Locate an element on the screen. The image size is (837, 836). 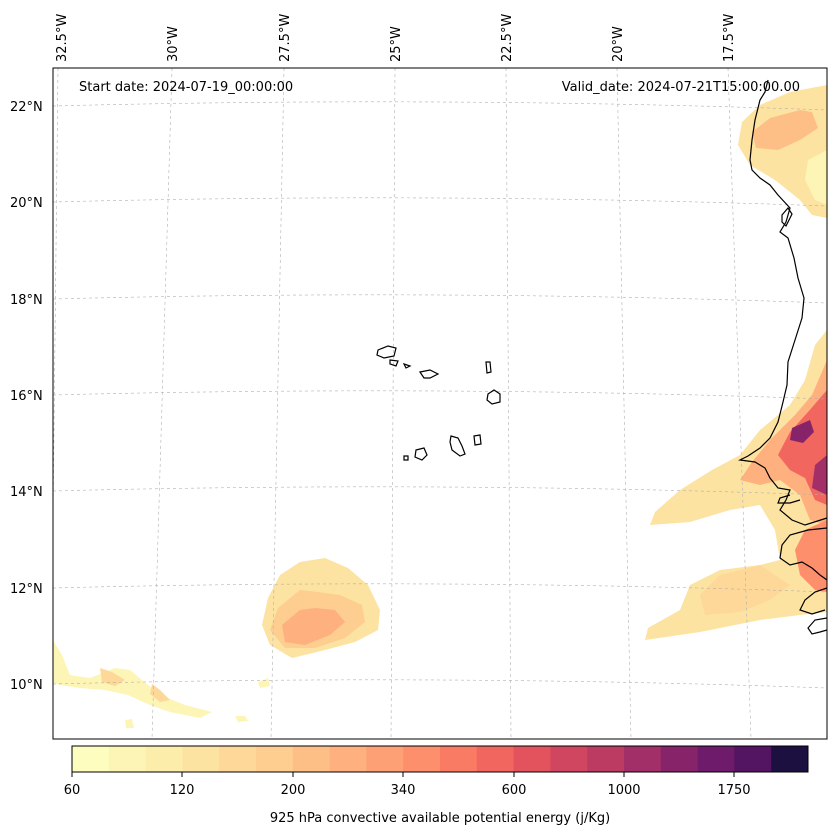
lon-label-25w: 25°W is located at coordinates (396, 44).